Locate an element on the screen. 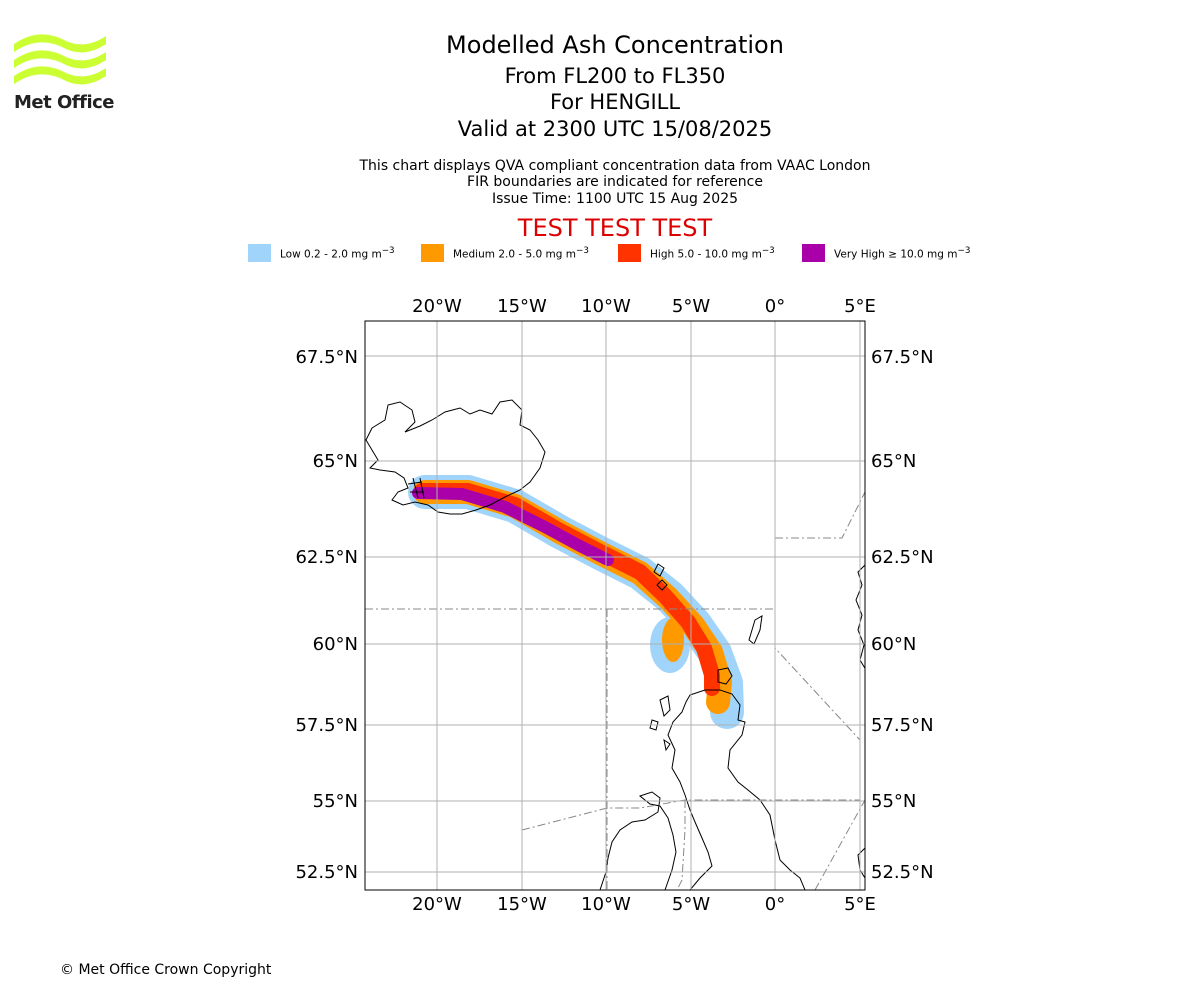  faroe-coast is located at coordinates (660, 577).